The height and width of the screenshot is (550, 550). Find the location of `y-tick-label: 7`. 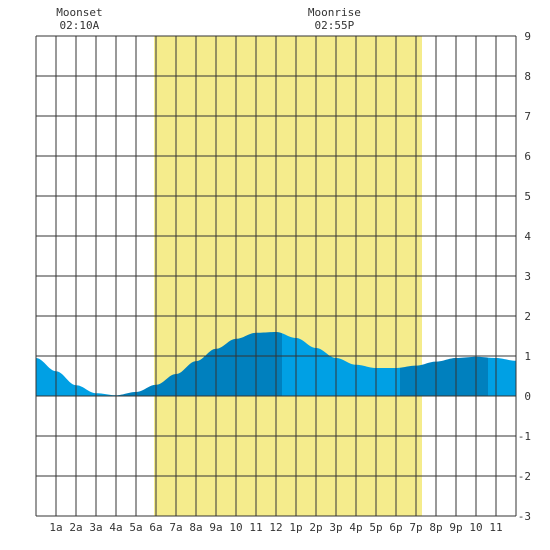

y-tick-label: 7 is located at coordinates (527, 116).